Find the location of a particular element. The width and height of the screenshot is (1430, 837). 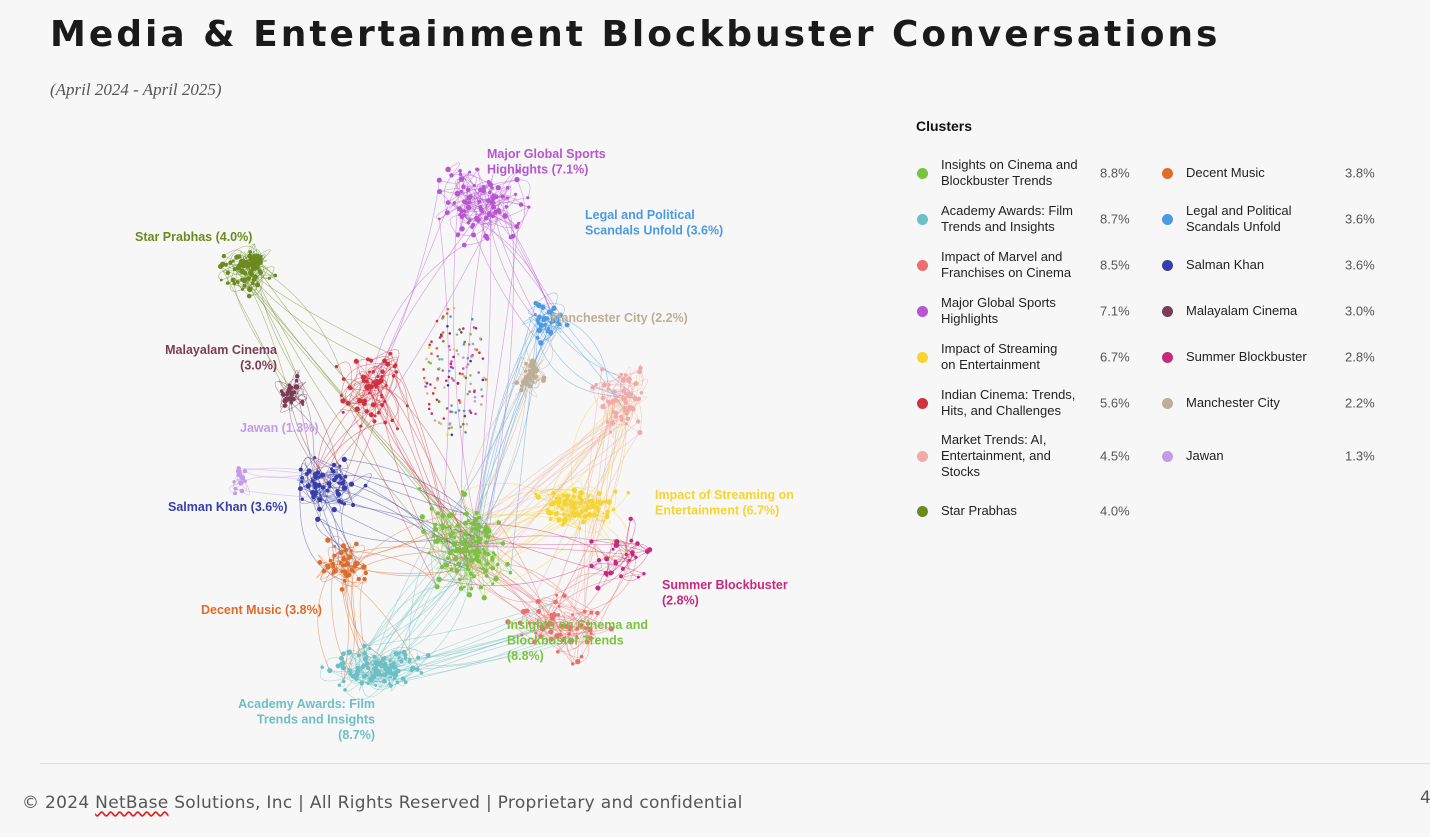

cluster-label-line: Summer Blockbuster is located at coordinates (725, 585).